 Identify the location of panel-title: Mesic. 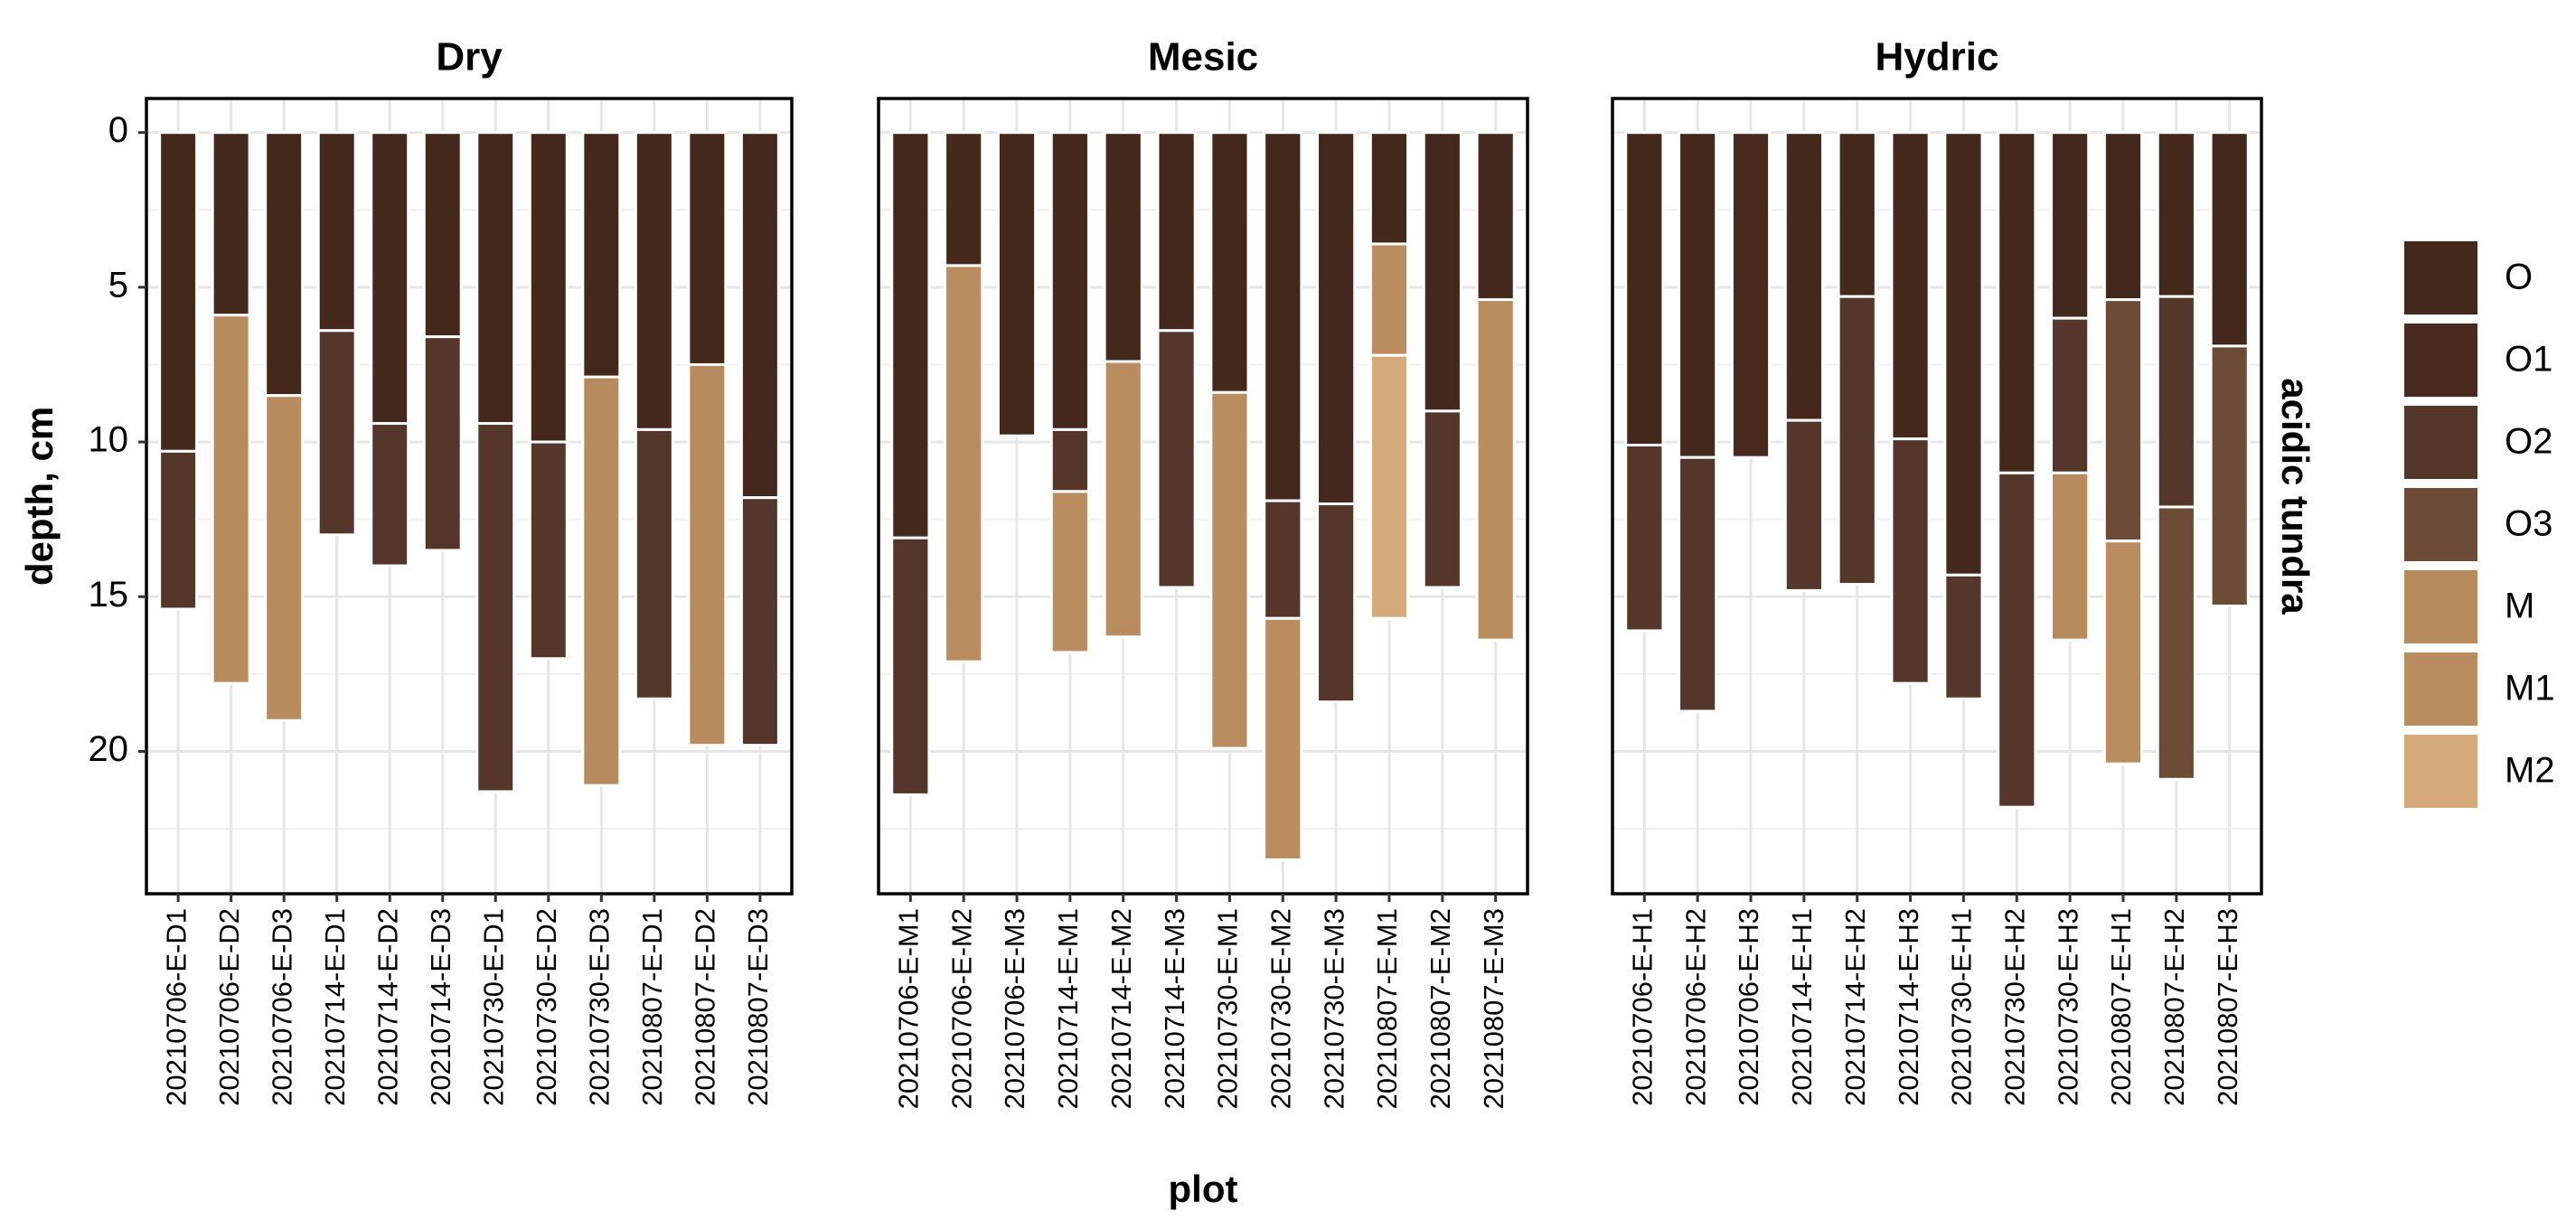
(1203, 57).